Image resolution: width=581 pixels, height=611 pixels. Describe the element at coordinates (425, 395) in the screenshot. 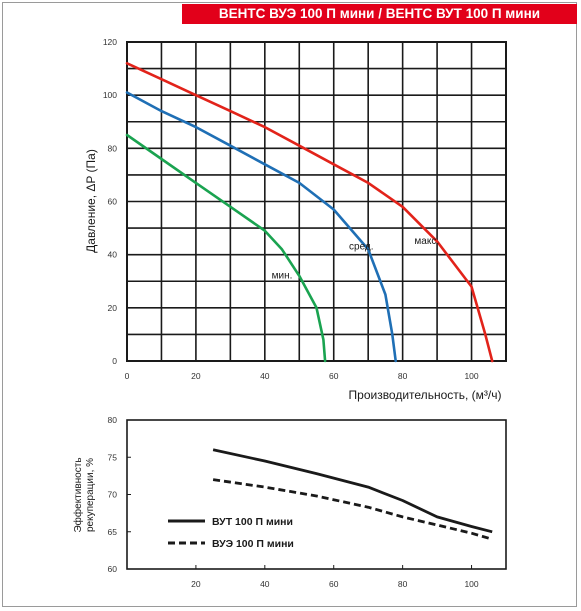

I see `x-axis-label: Производительность, (м³/ч)` at that location.